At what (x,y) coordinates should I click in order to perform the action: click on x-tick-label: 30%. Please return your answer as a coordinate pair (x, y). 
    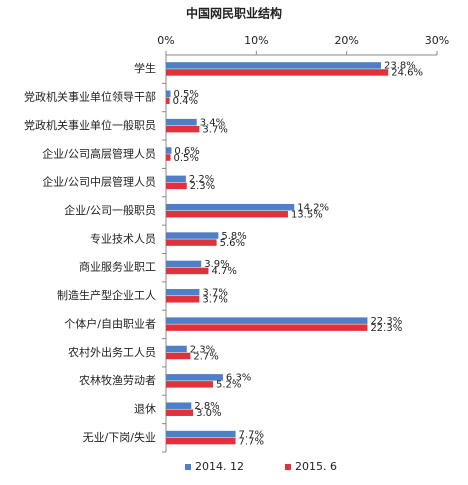
    Looking at the image, I should click on (437, 40).